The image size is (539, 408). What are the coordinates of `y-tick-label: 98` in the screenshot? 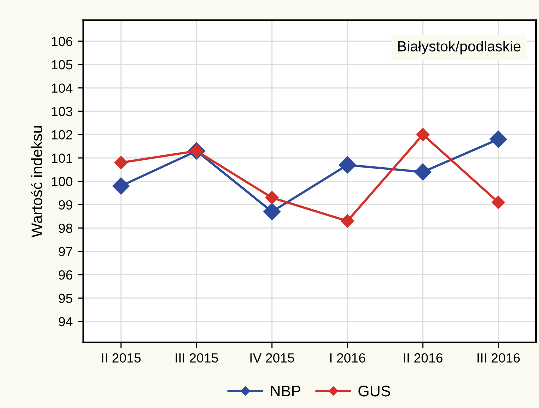 It's located at (66, 229).